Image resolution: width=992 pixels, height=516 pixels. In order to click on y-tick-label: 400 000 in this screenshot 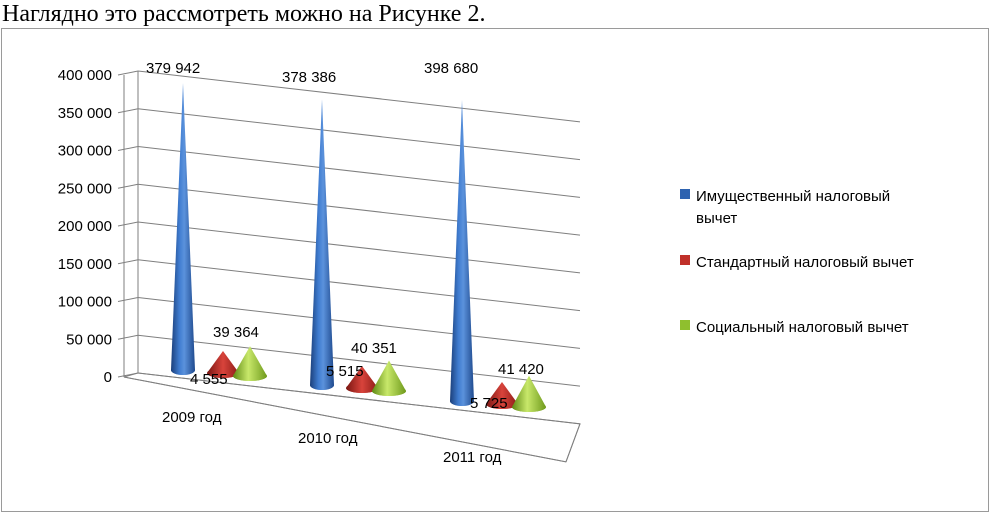, I will do `click(85, 75)`.